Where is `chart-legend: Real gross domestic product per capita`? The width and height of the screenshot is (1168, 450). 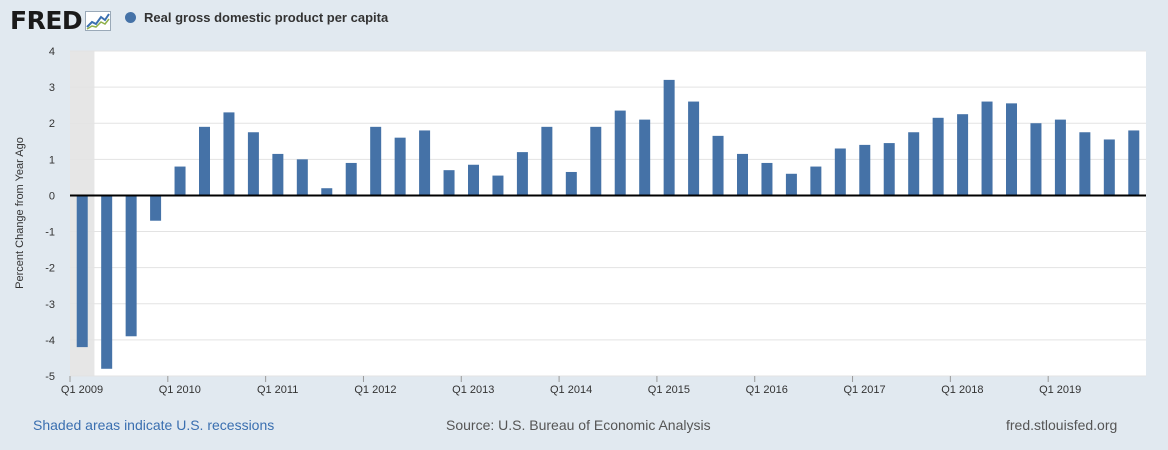
chart-legend: Real gross domestic product per capita is located at coordinates (256, 17).